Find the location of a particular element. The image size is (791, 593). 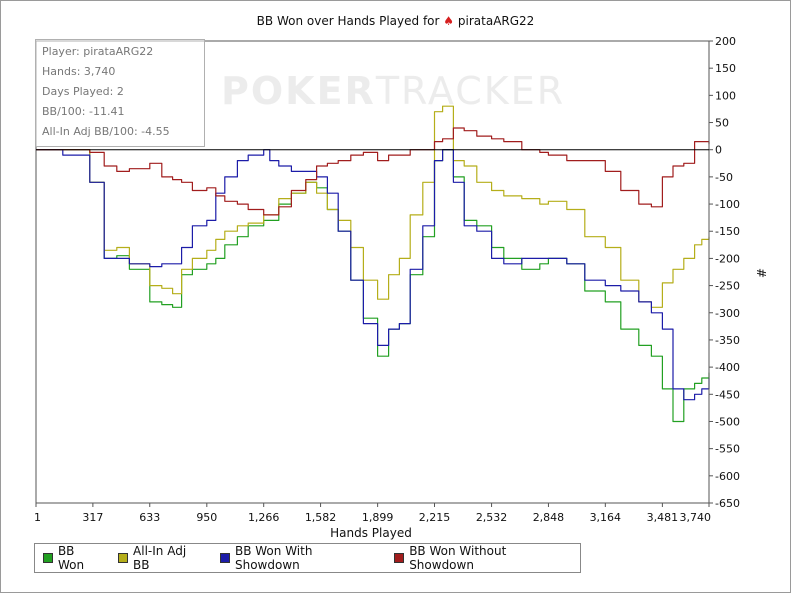

y-tick-label: -350 is located at coordinates (727, 340).